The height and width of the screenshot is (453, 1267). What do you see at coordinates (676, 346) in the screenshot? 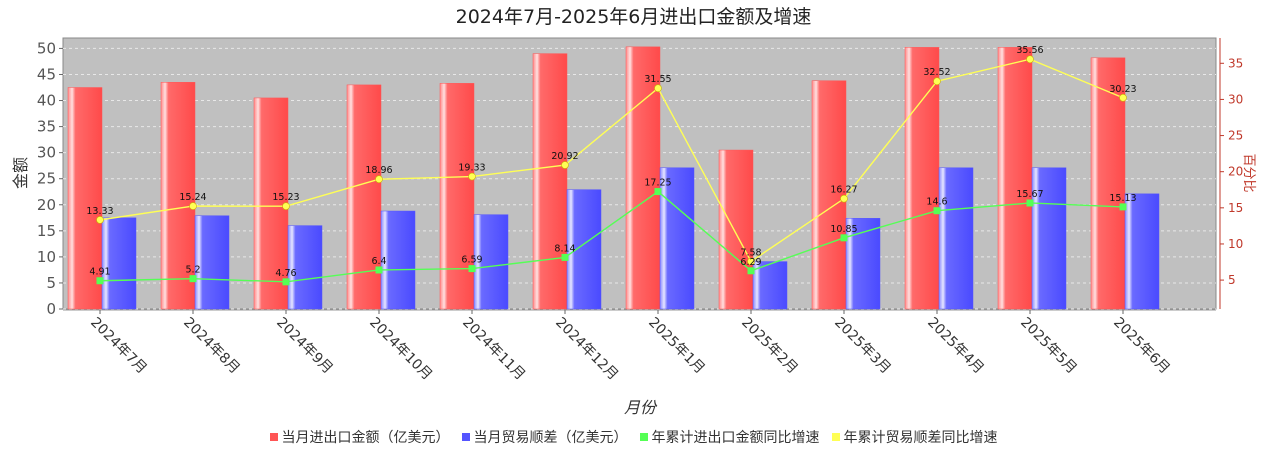
I see `x-tick-label: 2025年1月` at bounding box center [676, 346].